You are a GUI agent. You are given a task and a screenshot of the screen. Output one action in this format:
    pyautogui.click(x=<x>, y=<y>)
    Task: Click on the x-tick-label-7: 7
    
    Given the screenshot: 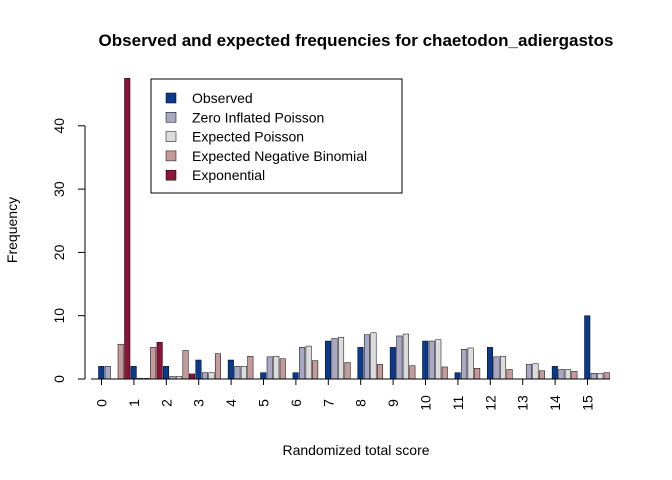 What is the action you would take?
    pyautogui.click(x=328, y=403)
    